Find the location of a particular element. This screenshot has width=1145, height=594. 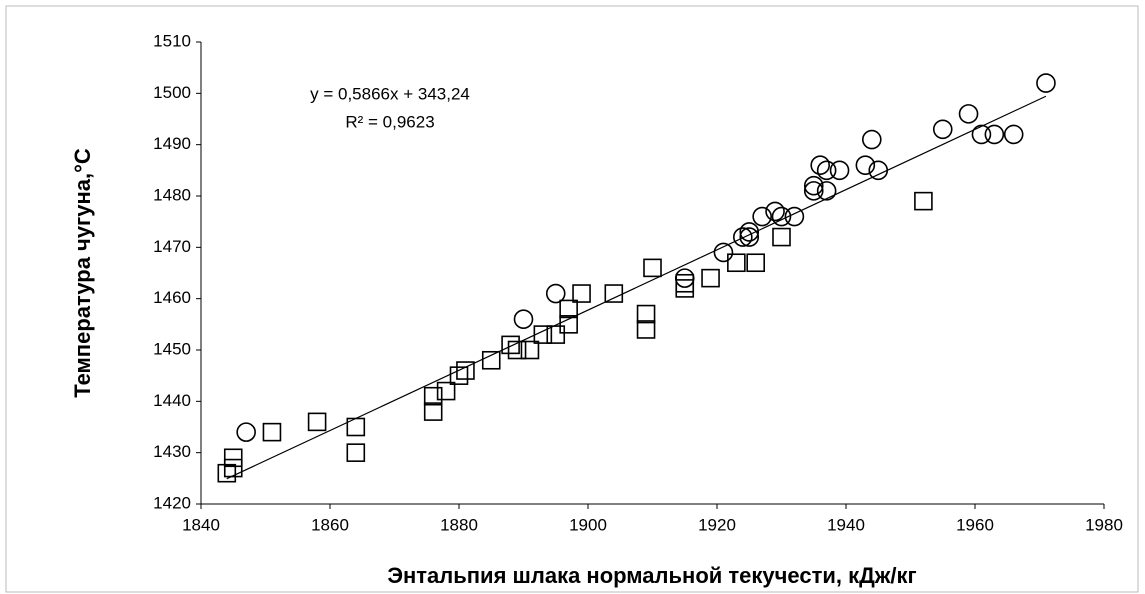

r-squared: R² = 0,9623 is located at coordinates (389, 121).